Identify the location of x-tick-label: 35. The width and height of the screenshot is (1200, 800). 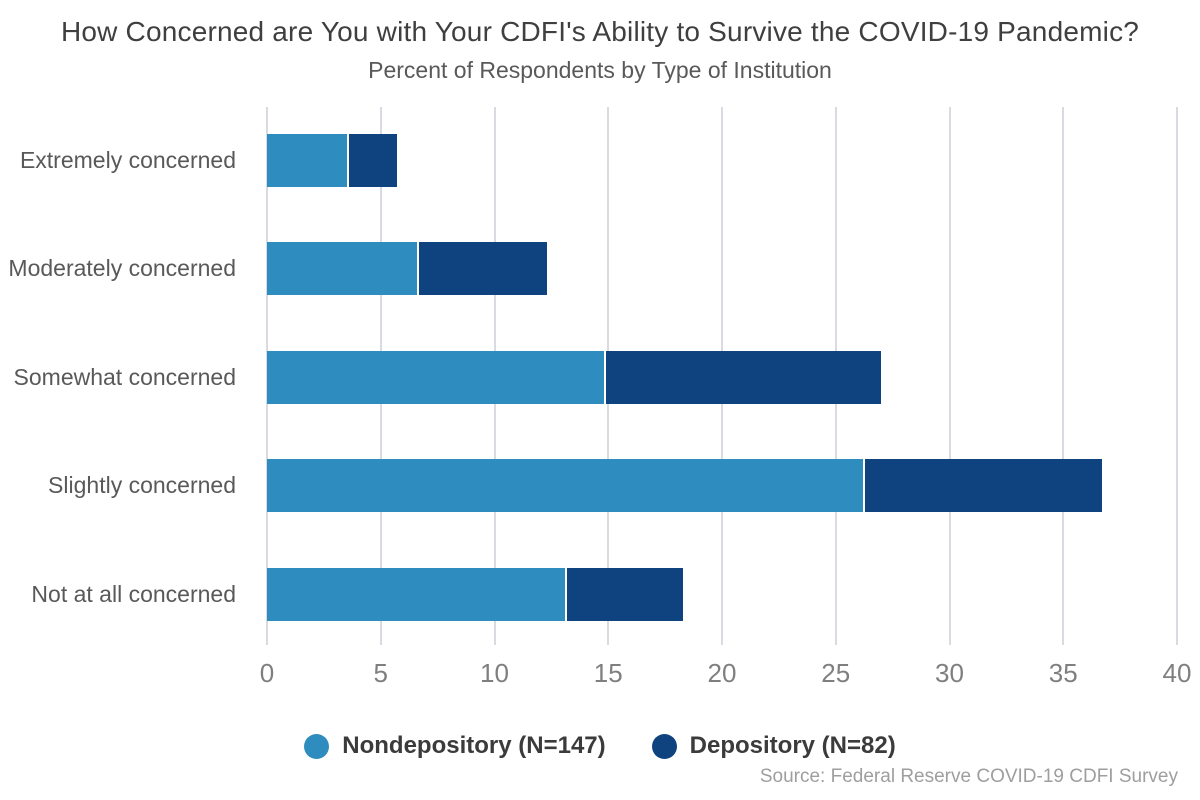
(1063, 673).